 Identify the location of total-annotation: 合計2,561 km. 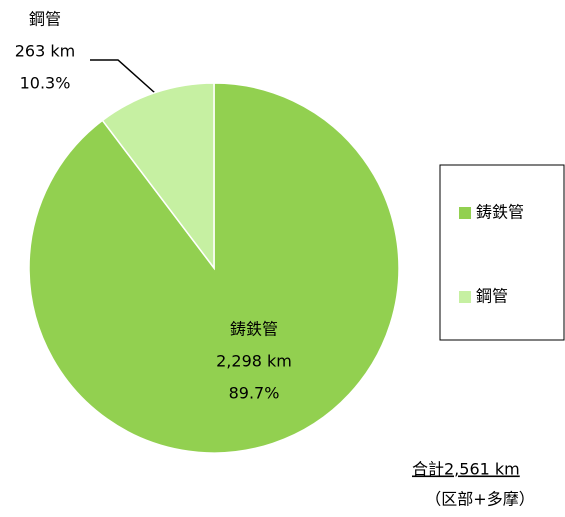
(466, 469).